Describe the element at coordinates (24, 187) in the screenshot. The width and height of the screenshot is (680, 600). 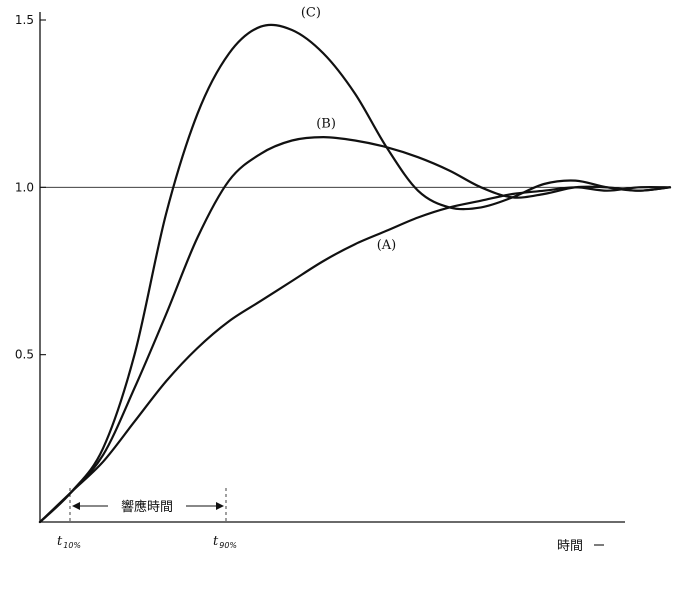
I see `y-tick-label: 1.0` at that location.